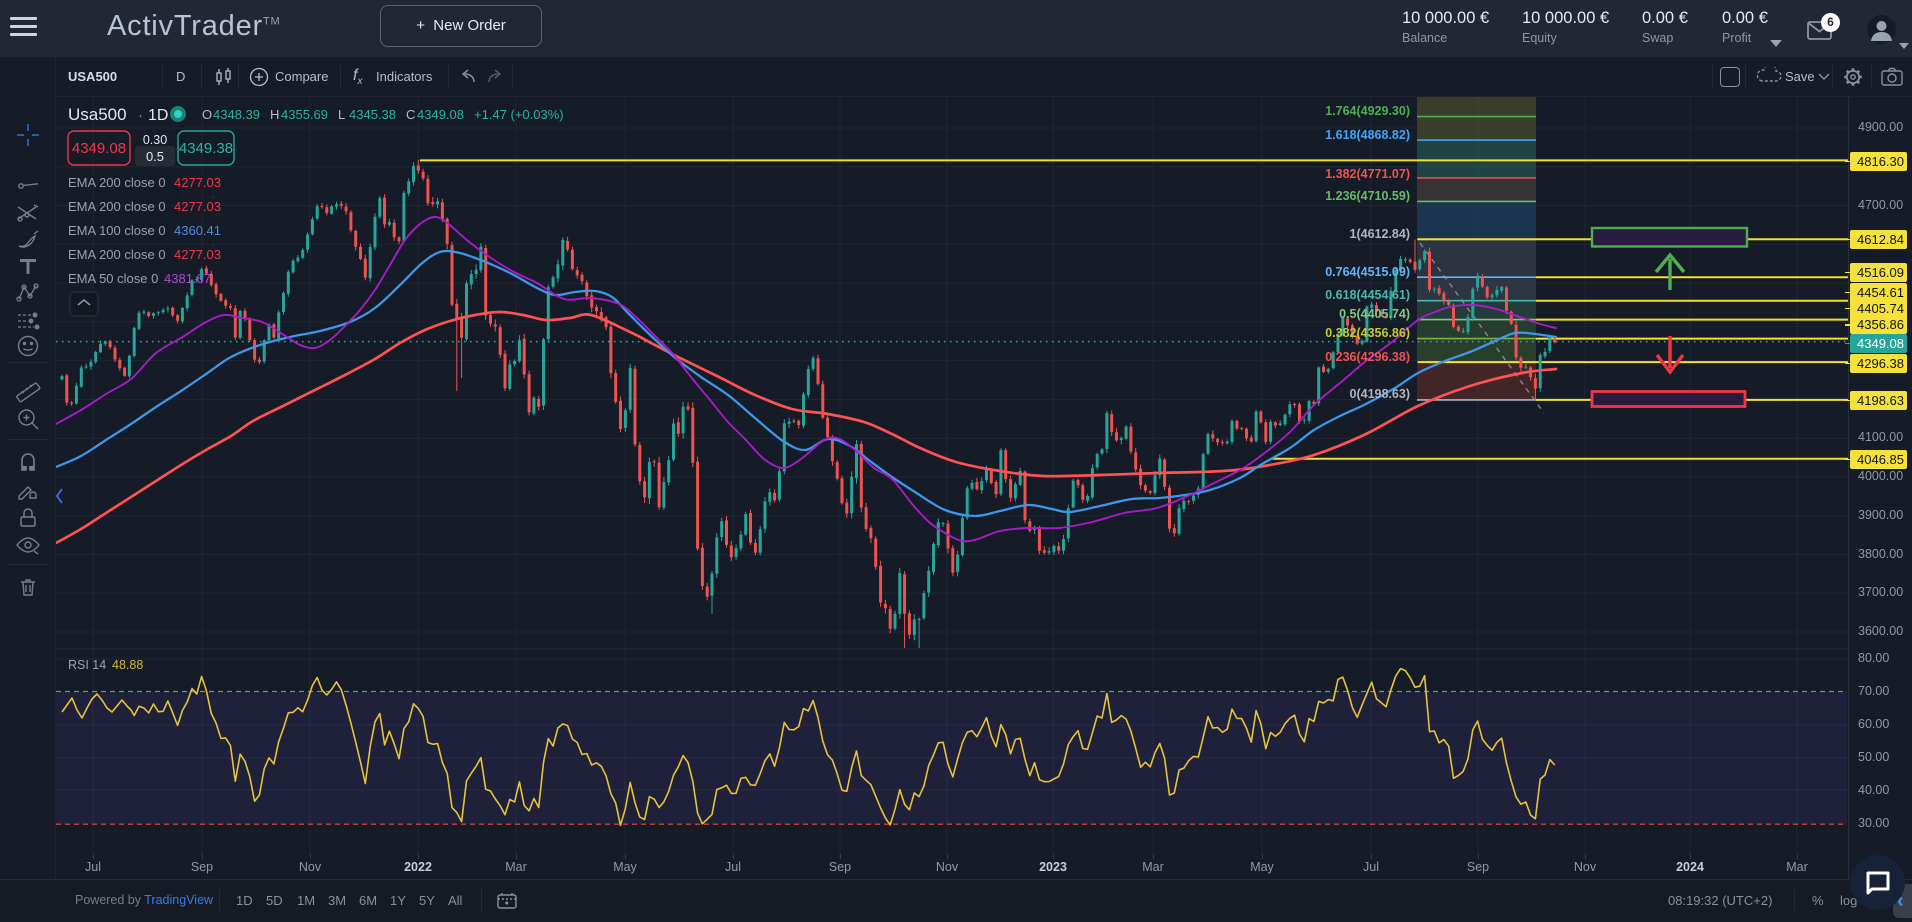 The width and height of the screenshot is (1912, 922). Describe the element at coordinates (155, 140) in the screenshot. I see `svg-text: 0.30` at that location.